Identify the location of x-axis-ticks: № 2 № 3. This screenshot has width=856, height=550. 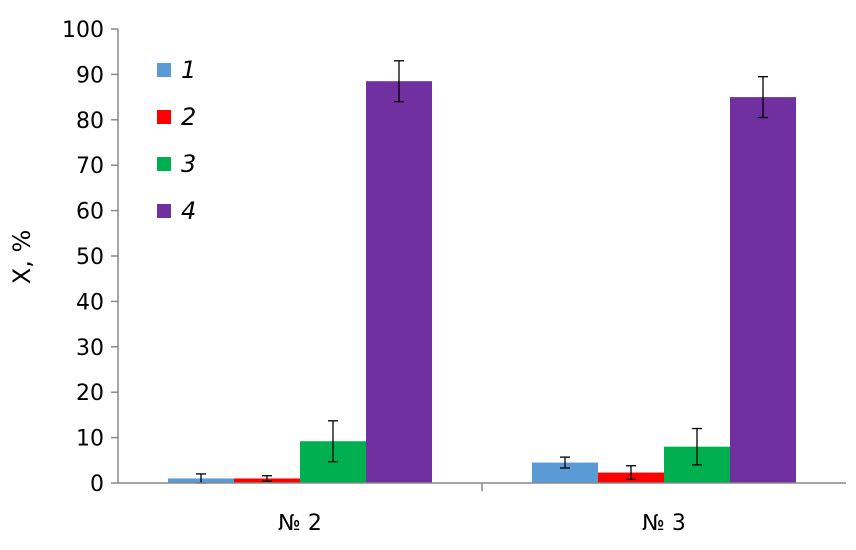
(482, 509).